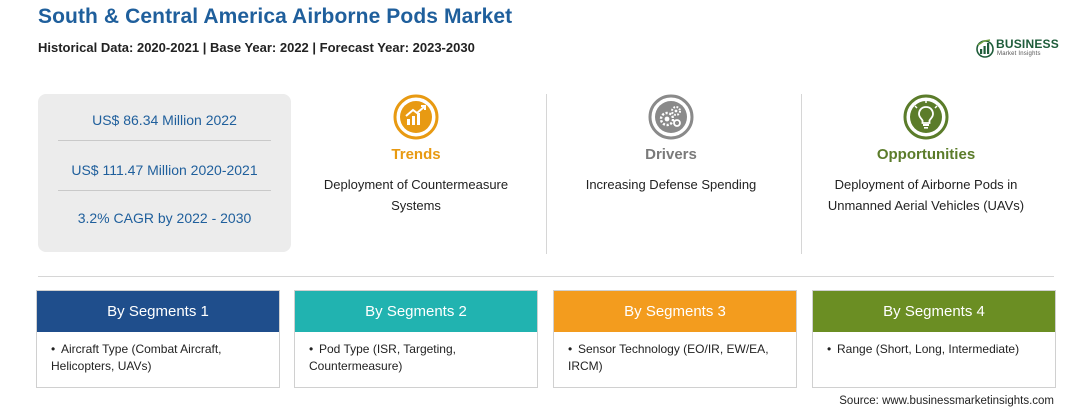 The width and height of the screenshot is (1092, 411). Describe the element at coordinates (1027, 44) in the screenshot. I see `logo-wordmark: BUSINESS` at that location.